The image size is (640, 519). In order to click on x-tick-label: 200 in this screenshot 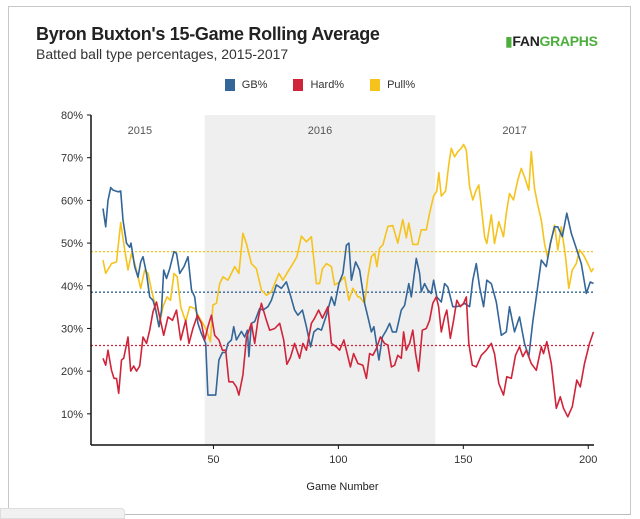, I will do `click(588, 460)`.